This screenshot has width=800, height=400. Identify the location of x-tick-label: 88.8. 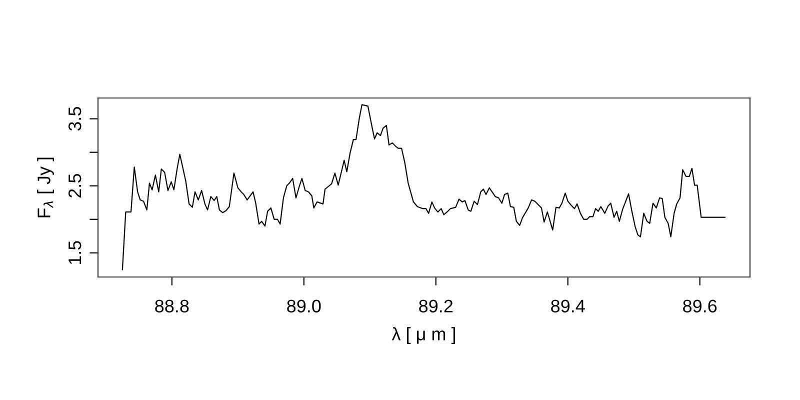
(172, 306).